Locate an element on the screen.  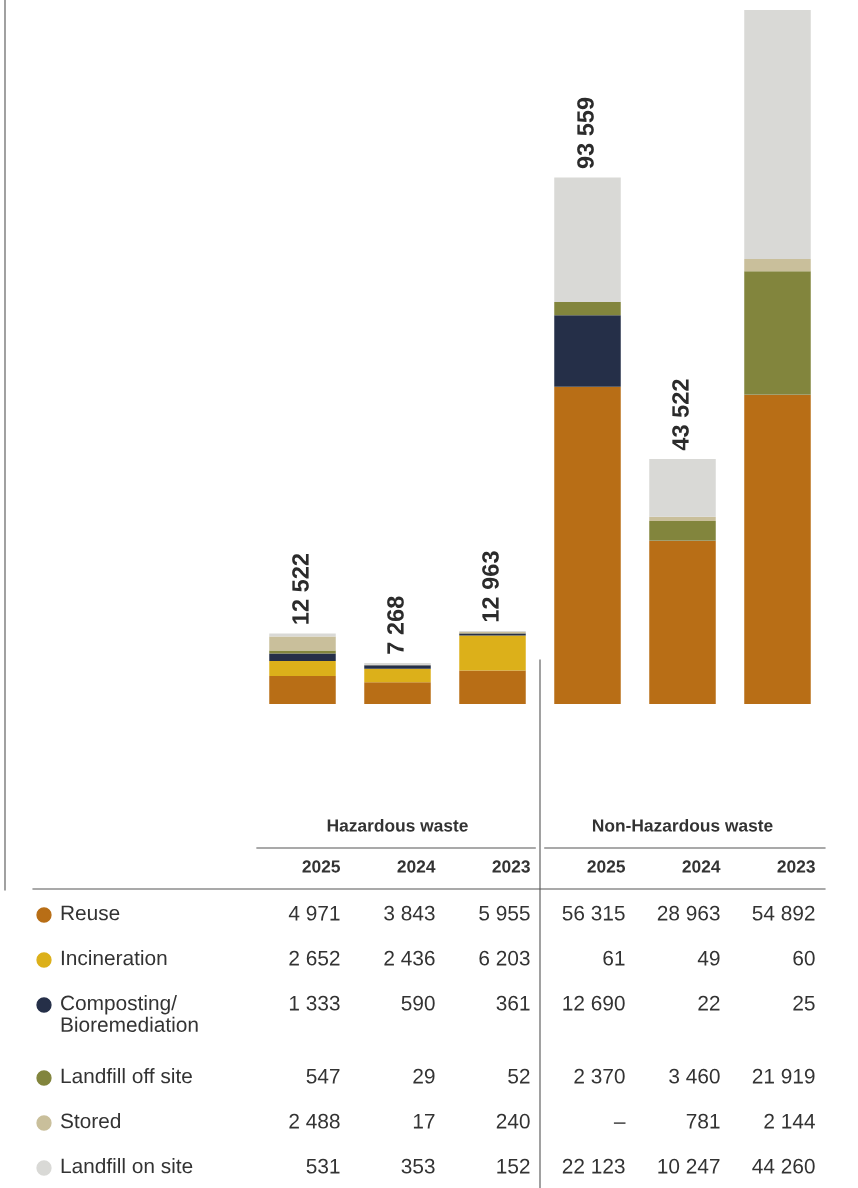
data-label: 2 144 is located at coordinates (789, 1121).